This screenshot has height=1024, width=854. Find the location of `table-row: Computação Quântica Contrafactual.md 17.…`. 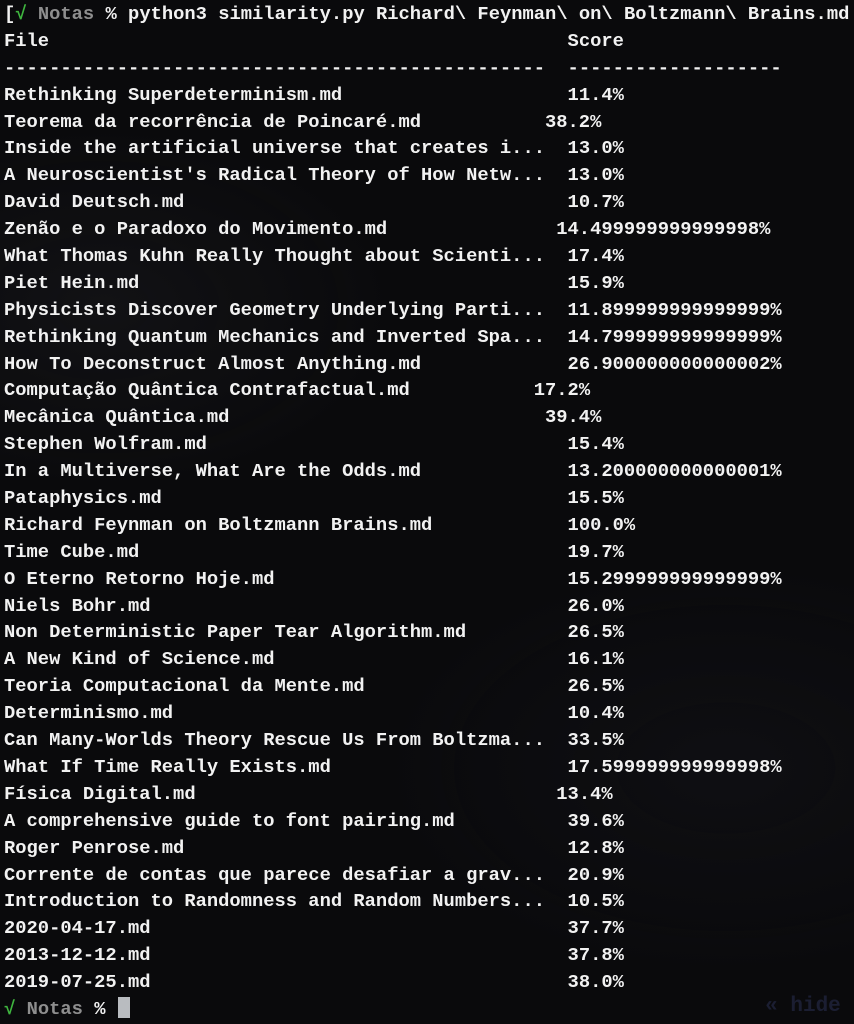

table-row: Computação Quântica Contrafactual.md 17.… is located at coordinates (427, 390).